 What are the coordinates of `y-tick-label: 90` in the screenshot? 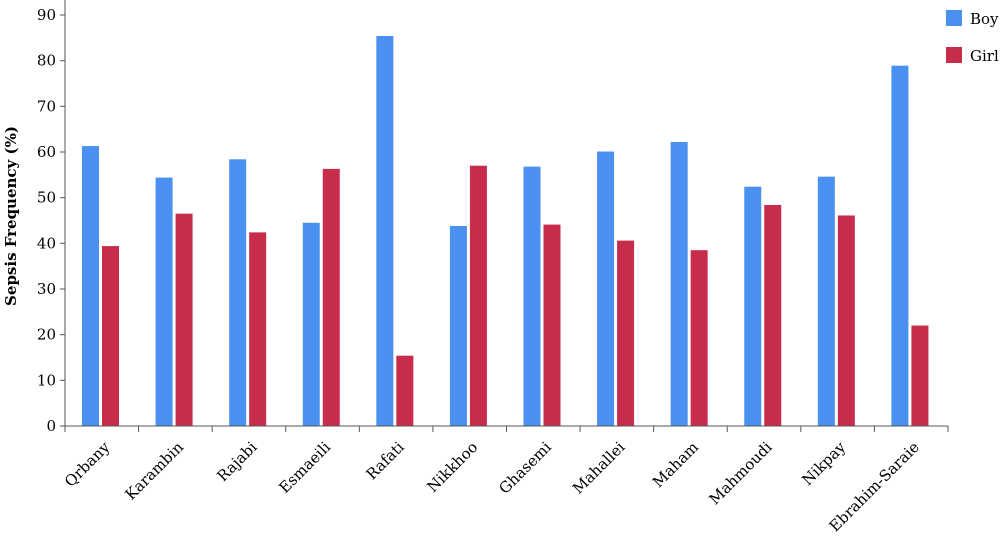 It's located at (46, 15).